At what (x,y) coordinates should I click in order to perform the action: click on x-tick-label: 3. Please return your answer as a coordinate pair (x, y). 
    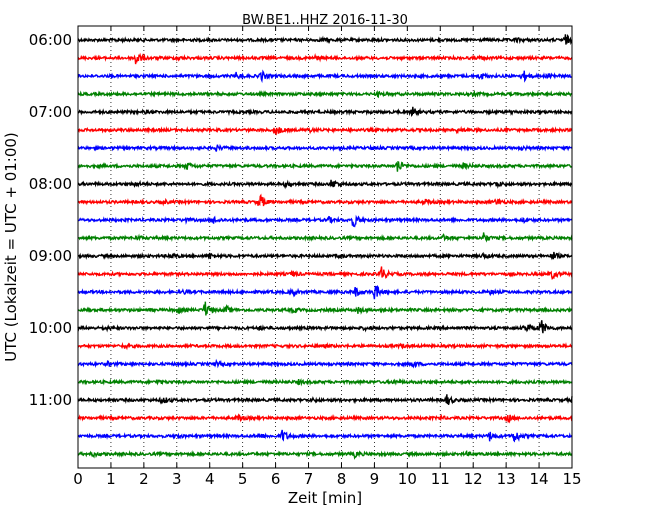
    Looking at the image, I should click on (177, 479).